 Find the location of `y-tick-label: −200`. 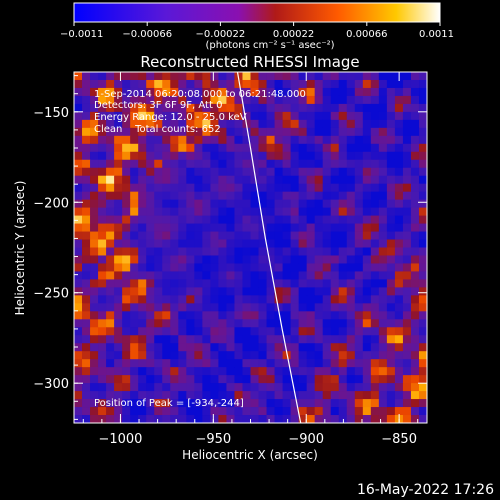

y-tick-label: −200 is located at coordinates (51, 203).